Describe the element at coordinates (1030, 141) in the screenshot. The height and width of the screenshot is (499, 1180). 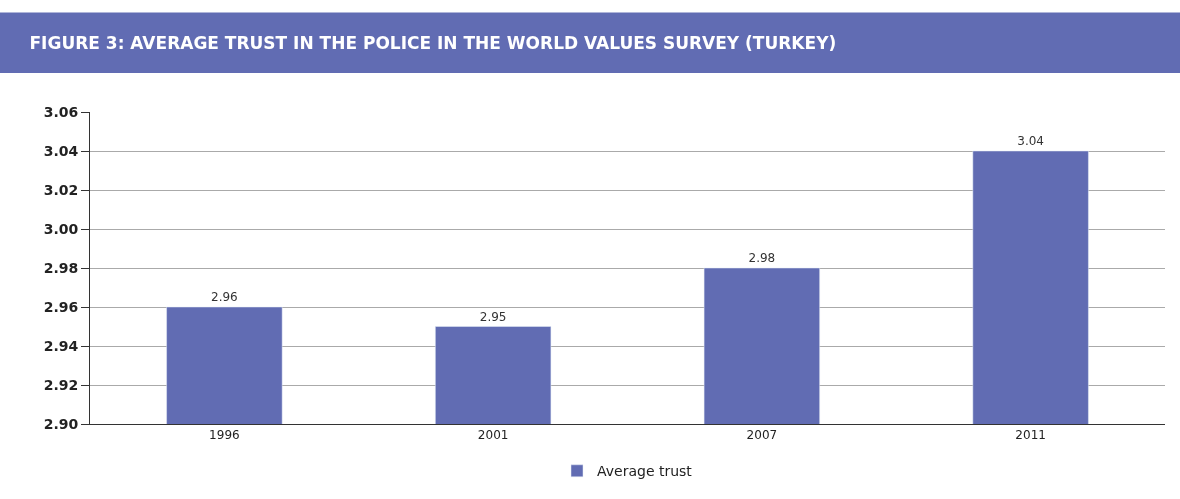
I see `data-label: 3.04` at that location.